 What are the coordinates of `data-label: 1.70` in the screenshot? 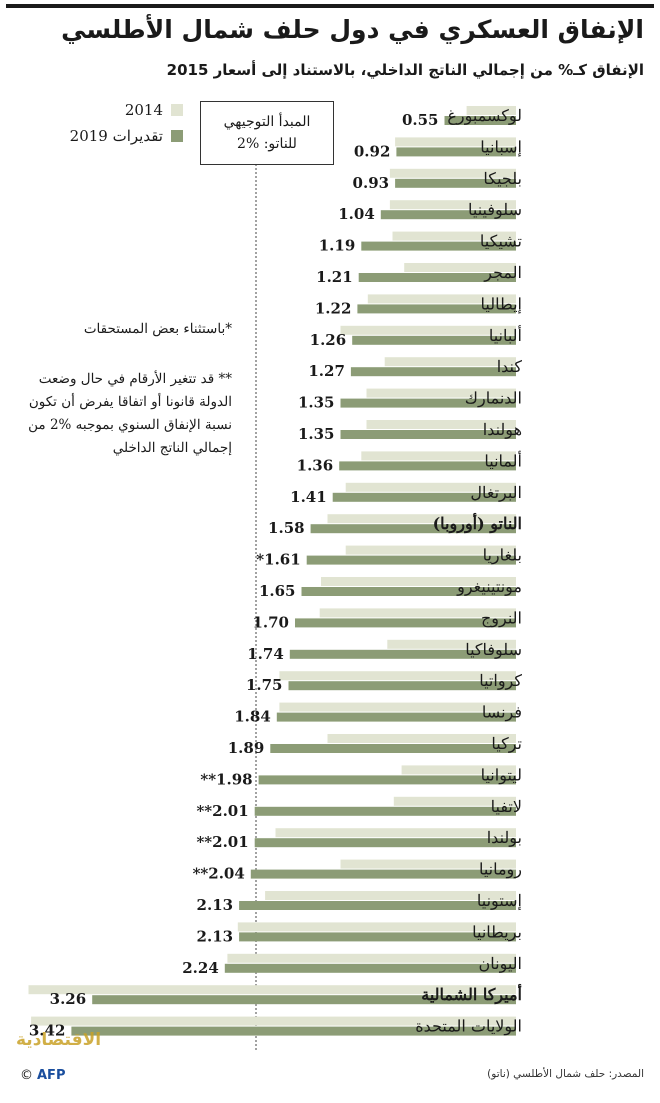 It's located at (270, 622).